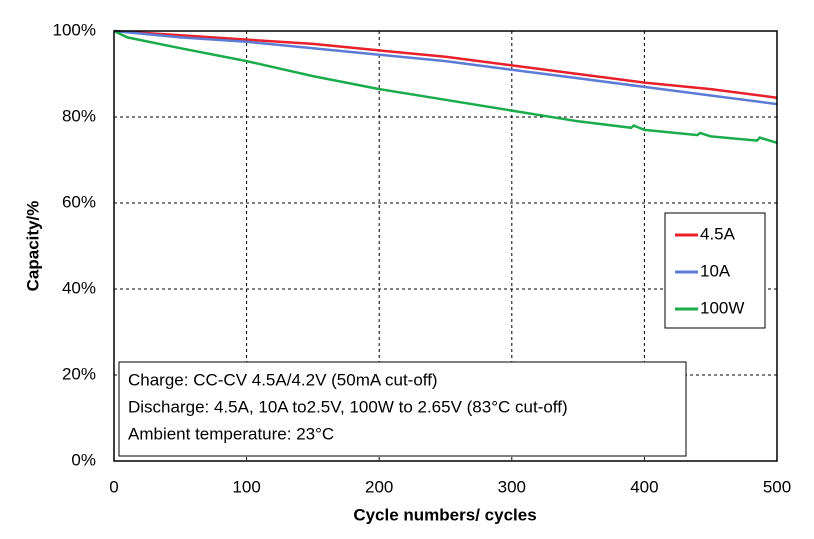  I want to click on x-tick-label: 200, so click(379, 486).